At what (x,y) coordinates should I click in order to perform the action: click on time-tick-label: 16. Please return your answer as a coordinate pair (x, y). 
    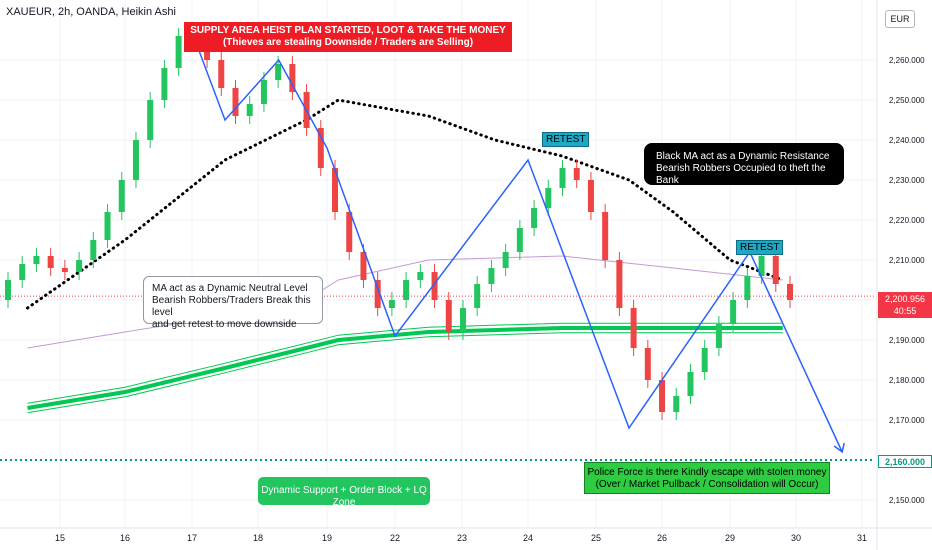
    Looking at the image, I should click on (125, 538).